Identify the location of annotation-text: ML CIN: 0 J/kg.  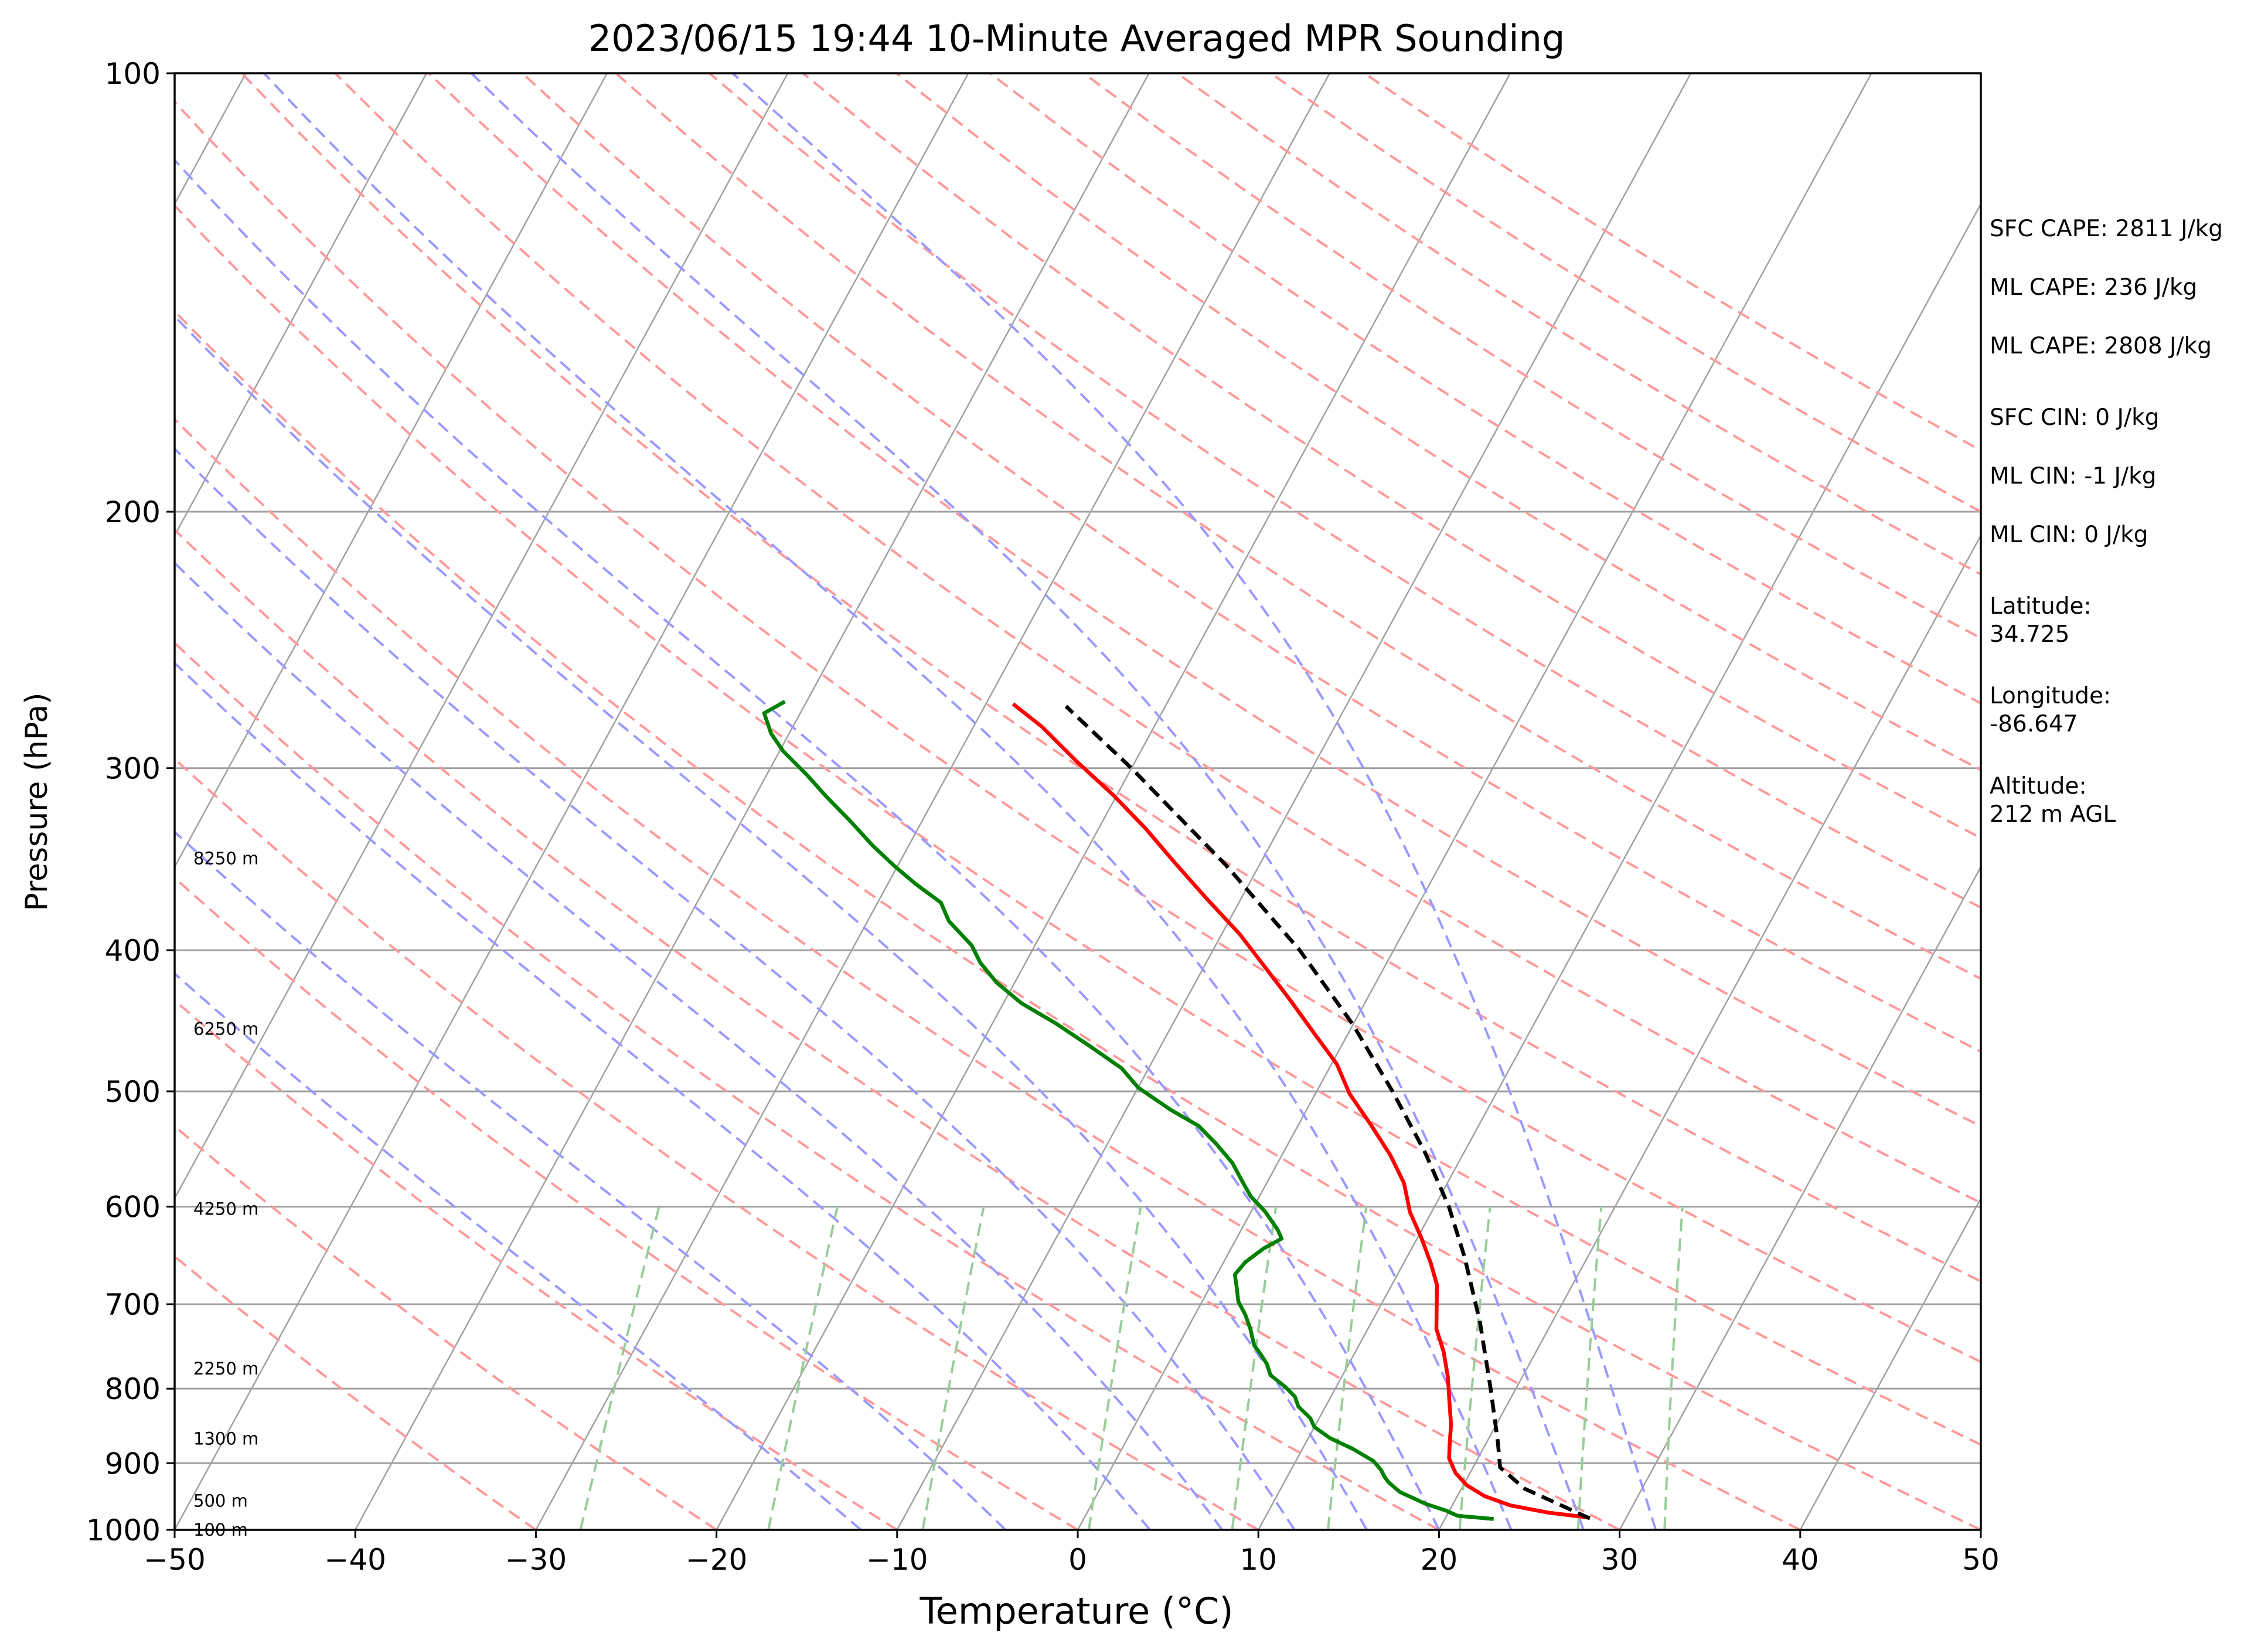
(2069, 535).